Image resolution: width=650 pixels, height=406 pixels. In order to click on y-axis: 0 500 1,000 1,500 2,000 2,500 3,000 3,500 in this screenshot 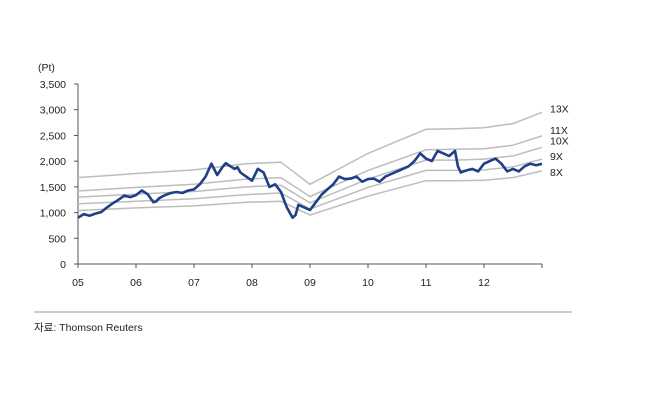, I will do `click(59, 175)`.